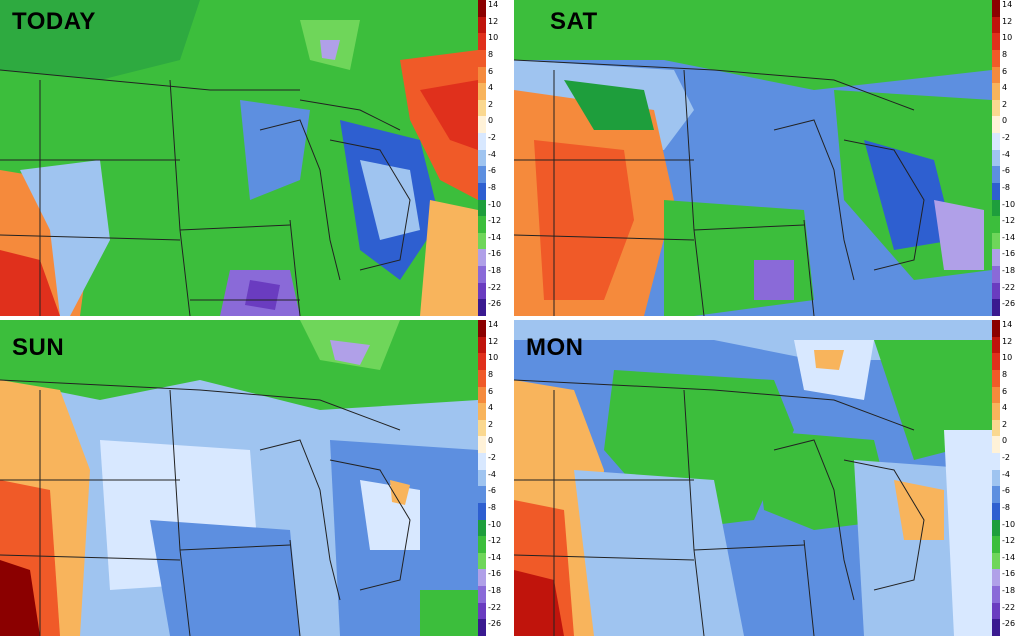 This screenshot has width=1024, height=636. What do you see at coordinates (1005, 104) in the screenshot?
I see `legend-tick-label: 2` at bounding box center [1005, 104].